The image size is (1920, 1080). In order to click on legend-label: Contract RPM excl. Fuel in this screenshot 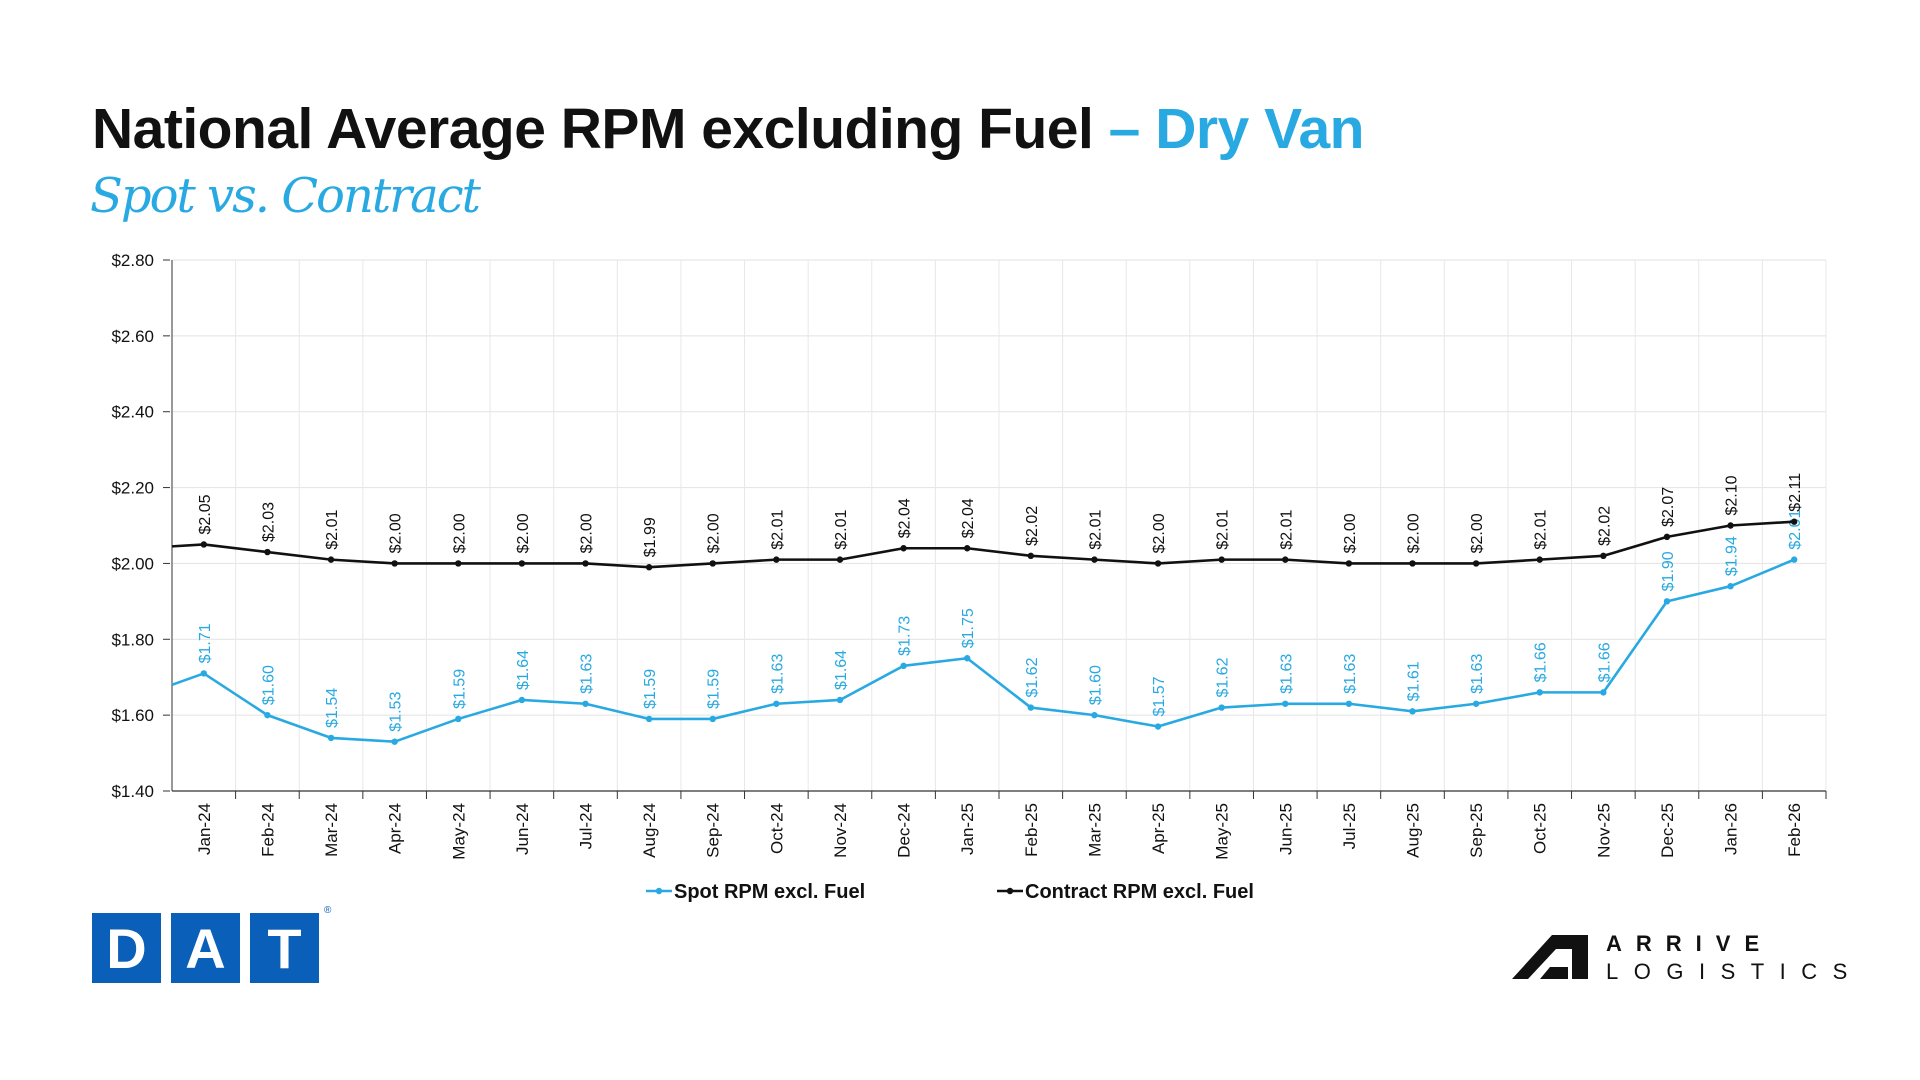, I will do `click(1139, 892)`.